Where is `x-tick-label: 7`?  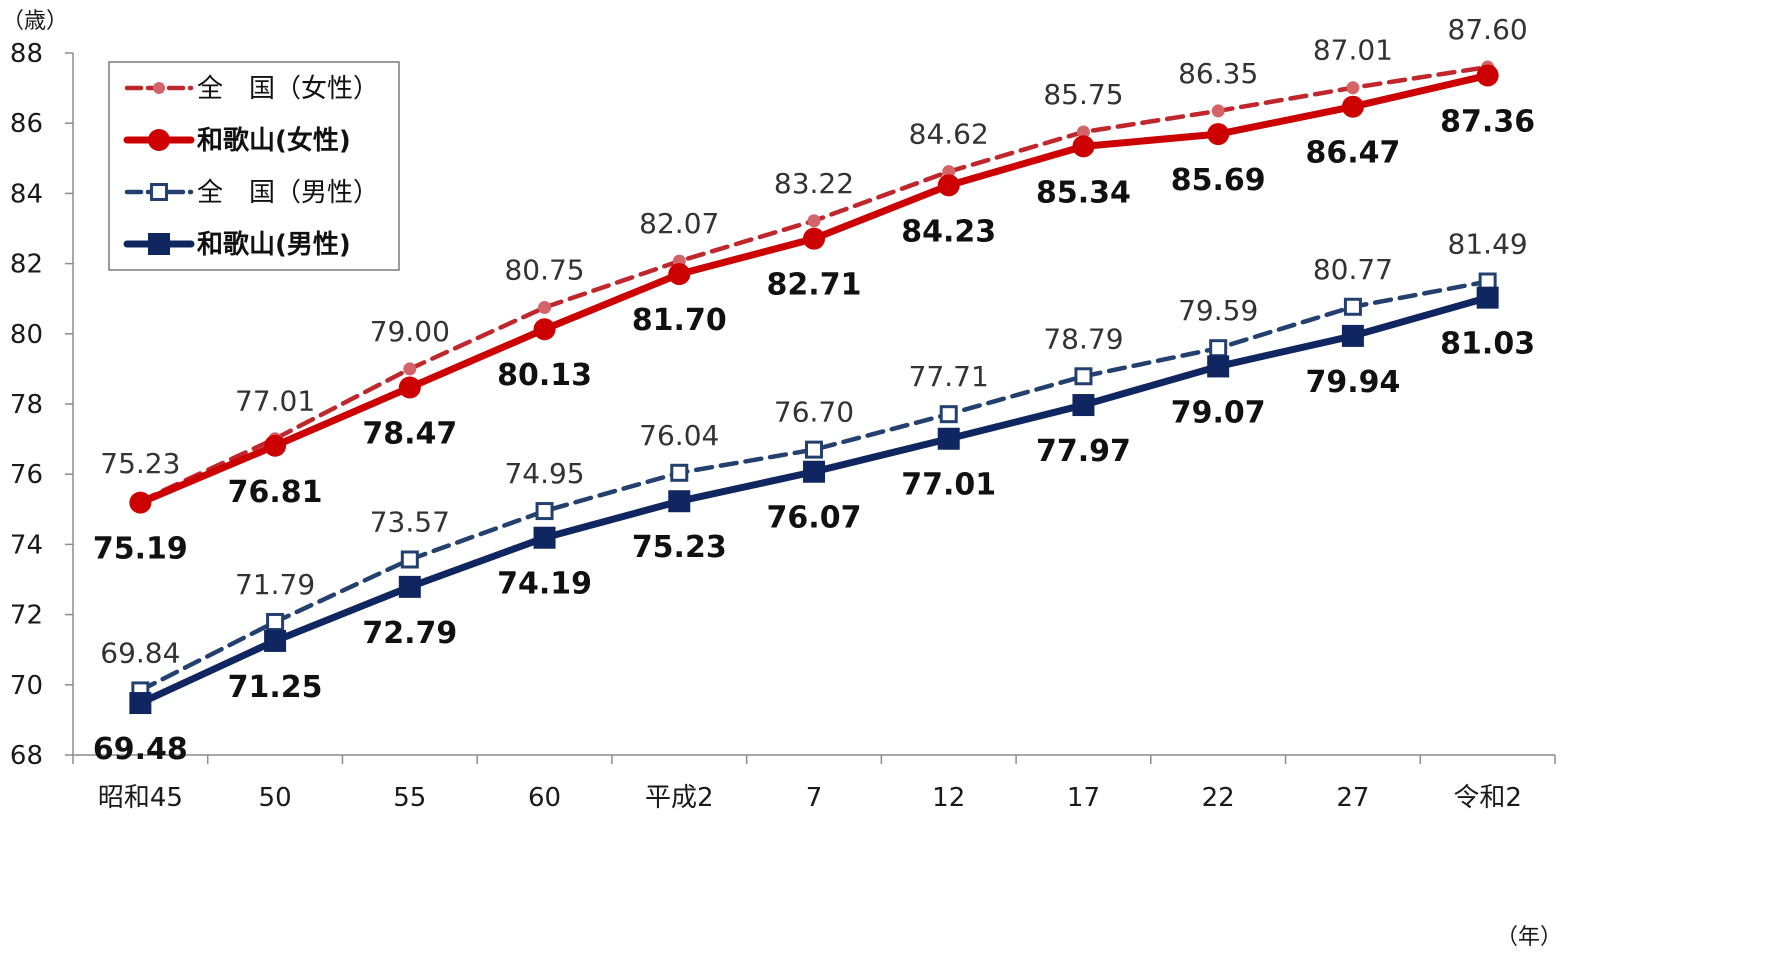 x-tick-label: 7 is located at coordinates (814, 798).